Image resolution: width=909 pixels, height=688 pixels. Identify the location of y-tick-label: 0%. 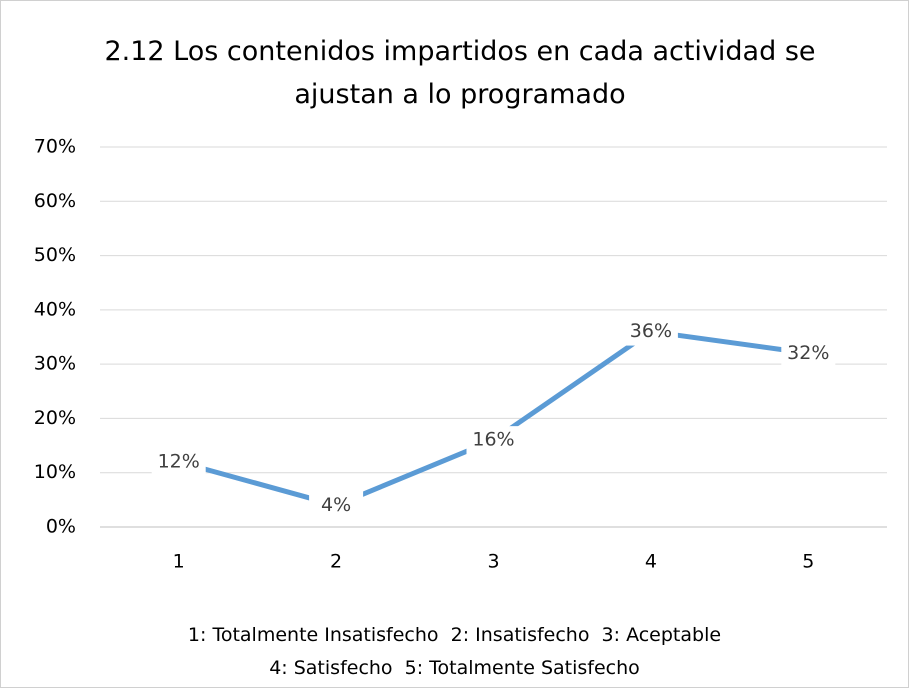
(61, 527).